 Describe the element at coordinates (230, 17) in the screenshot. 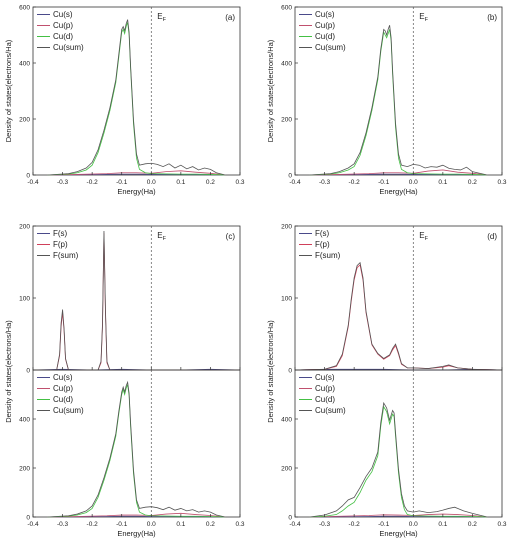

I see `panel-label: (a)` at that location.